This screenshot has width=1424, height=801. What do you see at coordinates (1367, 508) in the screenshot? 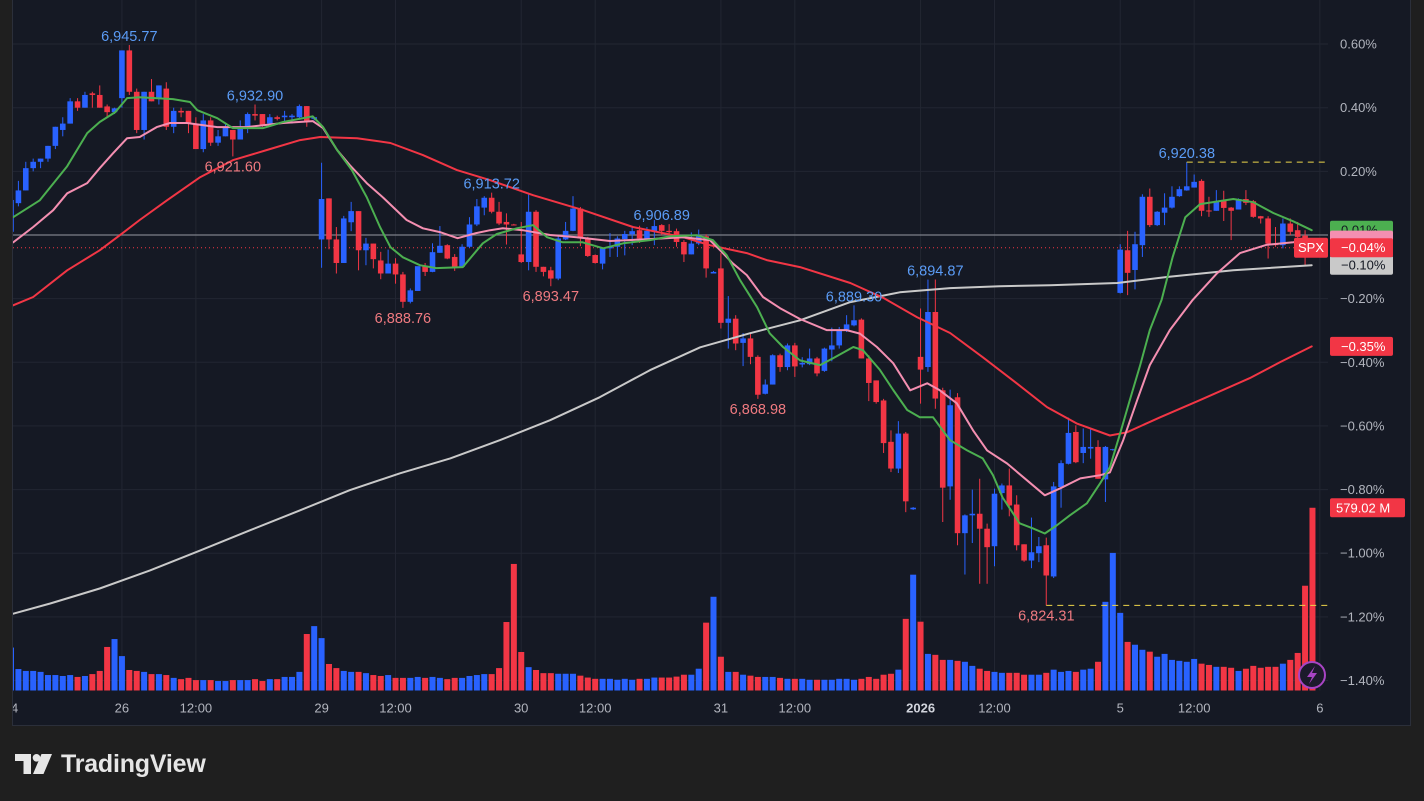
I see `badge-background` at bounding box center [1367, 508].